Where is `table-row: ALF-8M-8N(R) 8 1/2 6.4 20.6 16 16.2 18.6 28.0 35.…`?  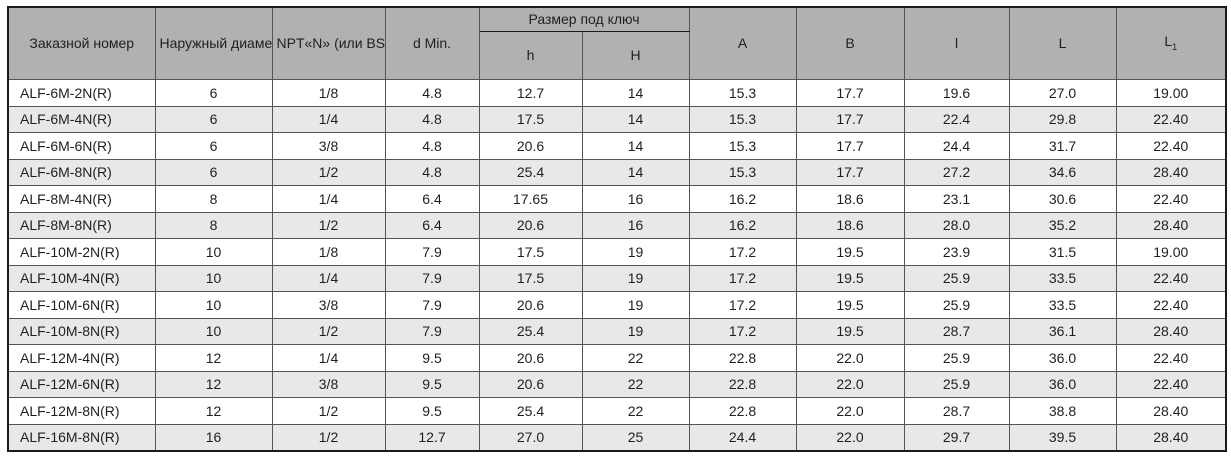 table-row: ALF-8M-8N(R) 8 1/2 6.4 20.6 16 16.2 18.6 28.0 35.… is located at coordinates (617, 225).